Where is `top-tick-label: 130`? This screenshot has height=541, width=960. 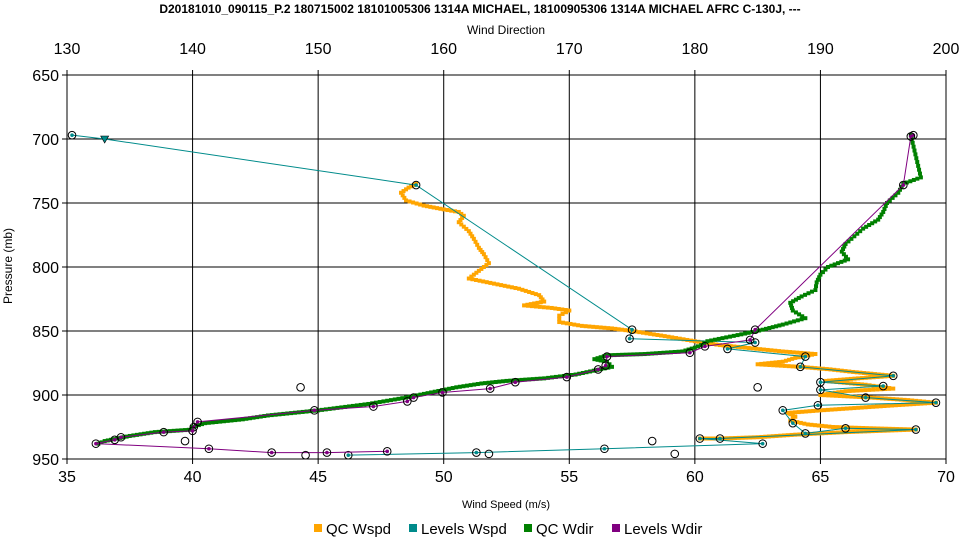
top-tick-label: 130 is located at coordinates (67, 49).